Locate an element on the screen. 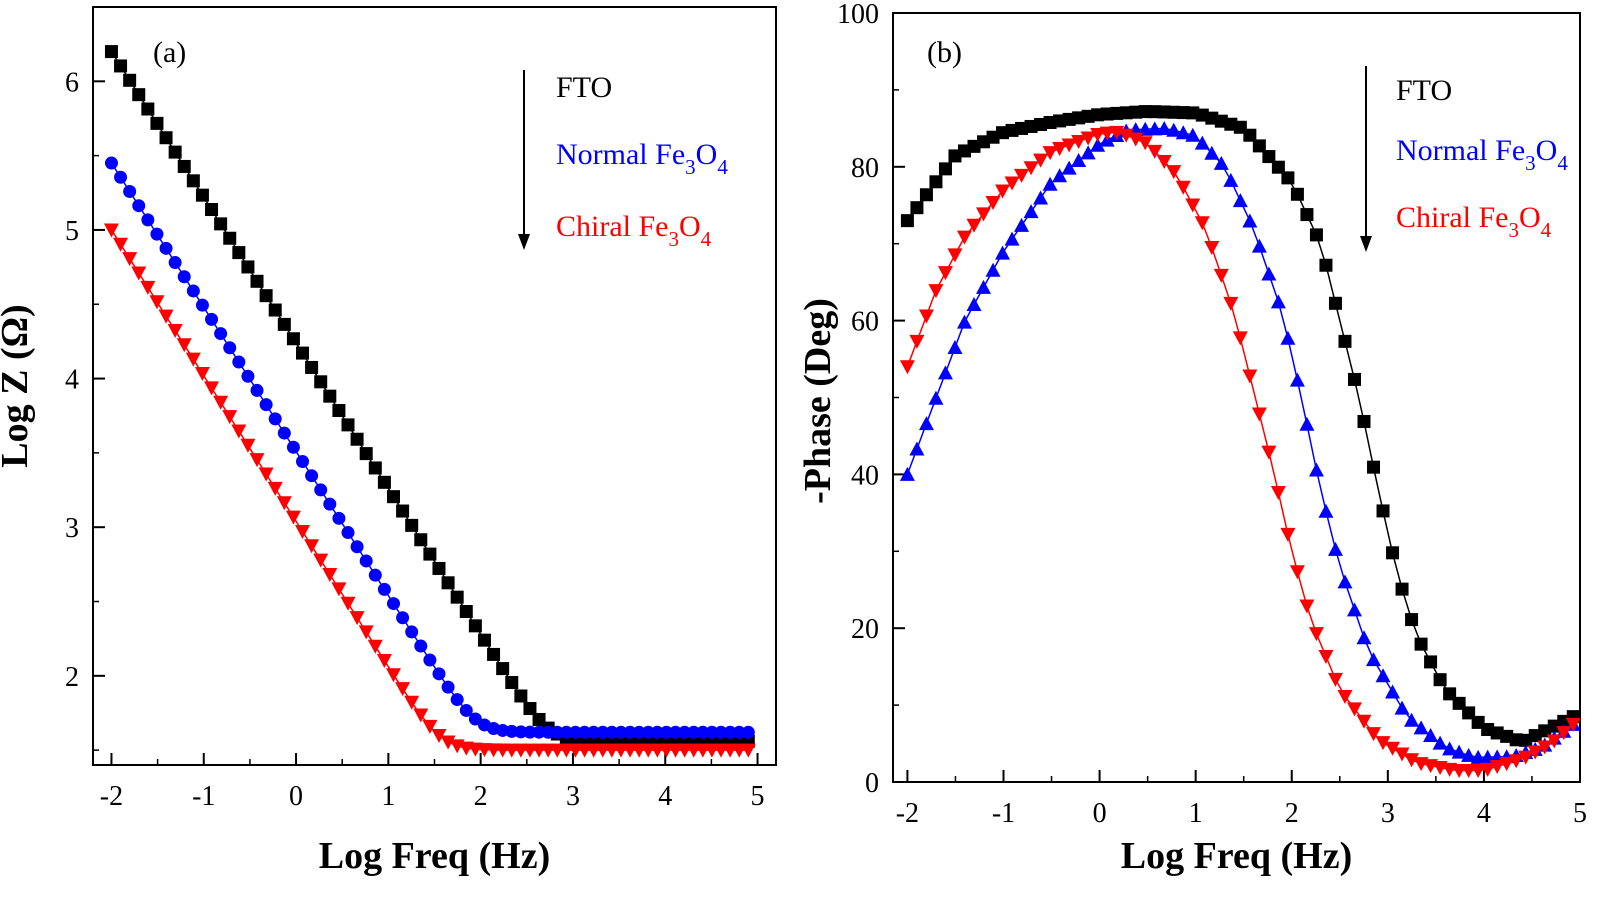  panel-label: (b) is located at coordinates (944, 52).